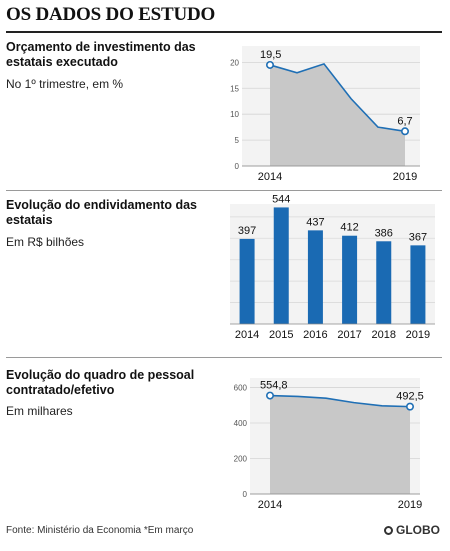 Image resolution: width=450 pixels, height=551 pixels. I want to click on y-tick-label: 10, so click(234, 114).